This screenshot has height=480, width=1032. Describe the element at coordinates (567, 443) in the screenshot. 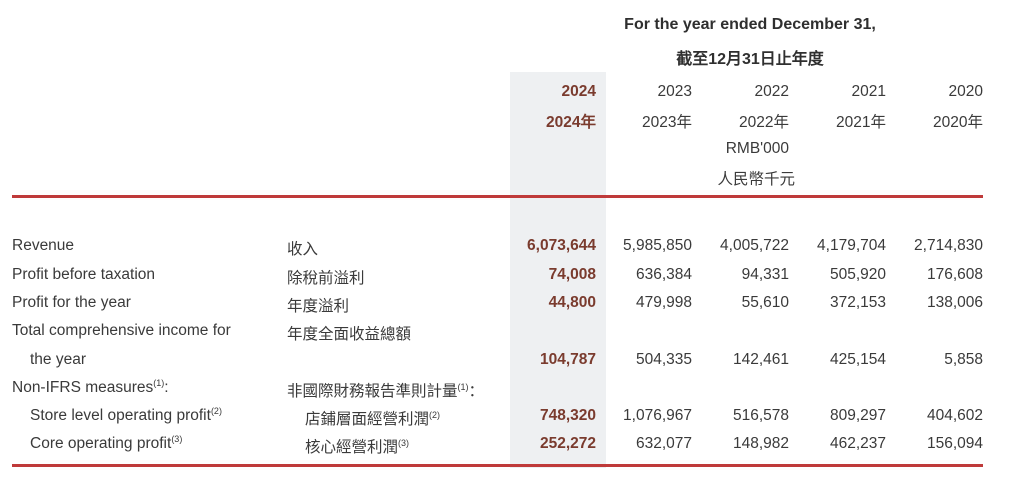

I see `value-cell-2024: 252,272` at that location.